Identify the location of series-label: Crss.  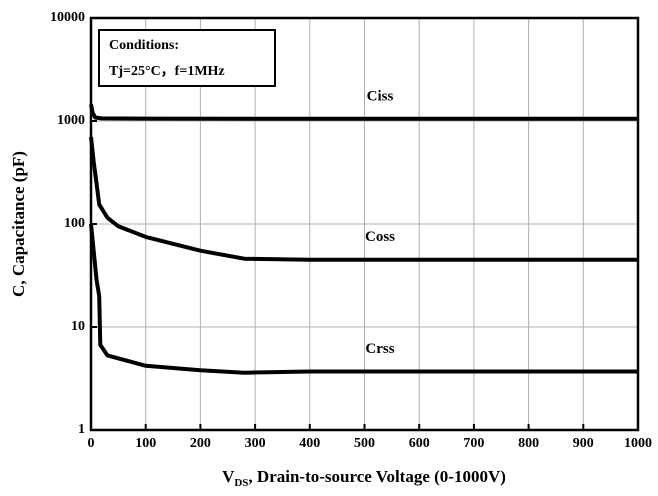
(379, 349).